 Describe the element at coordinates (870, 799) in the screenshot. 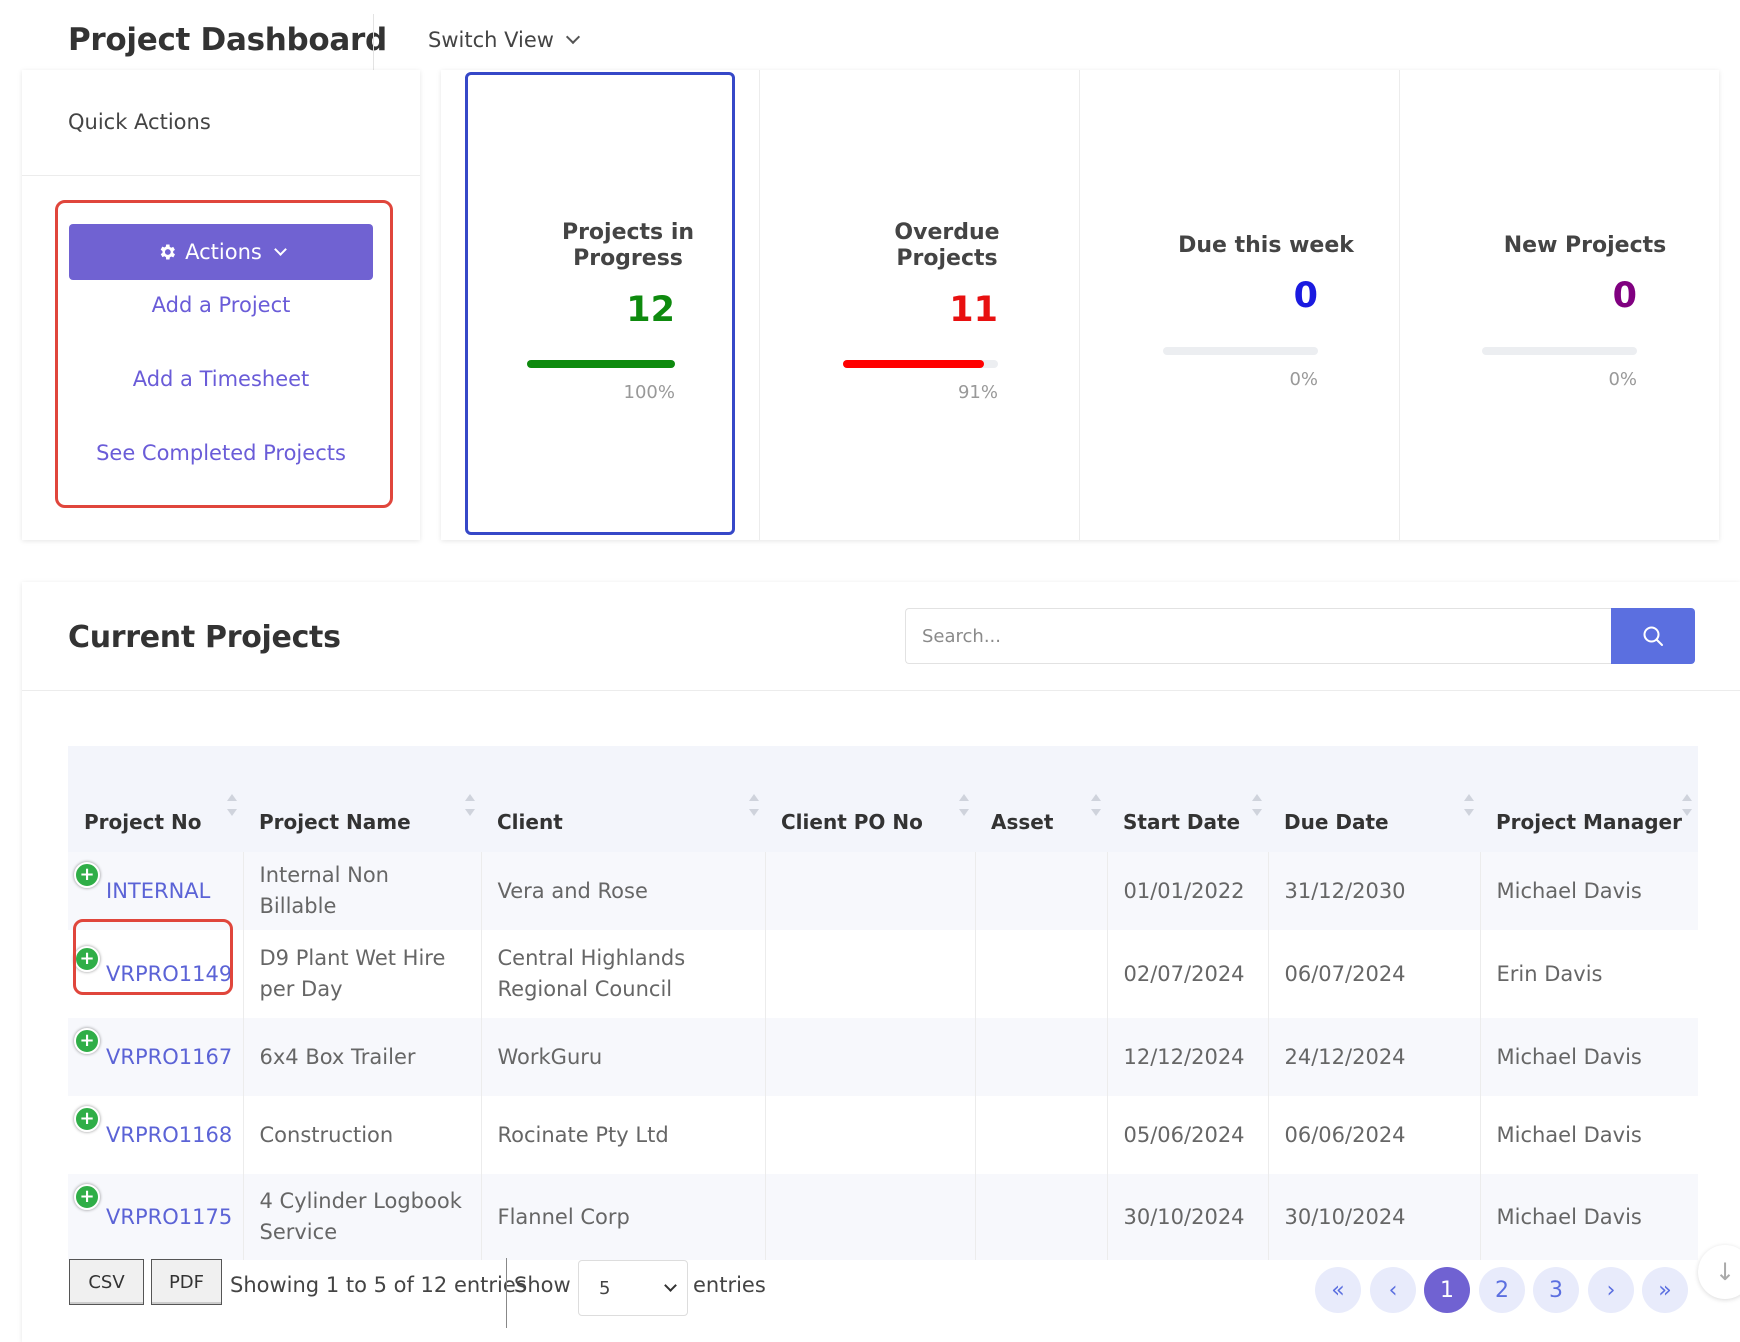

I see `column-header-client-po-no: Client PO No` at that location.